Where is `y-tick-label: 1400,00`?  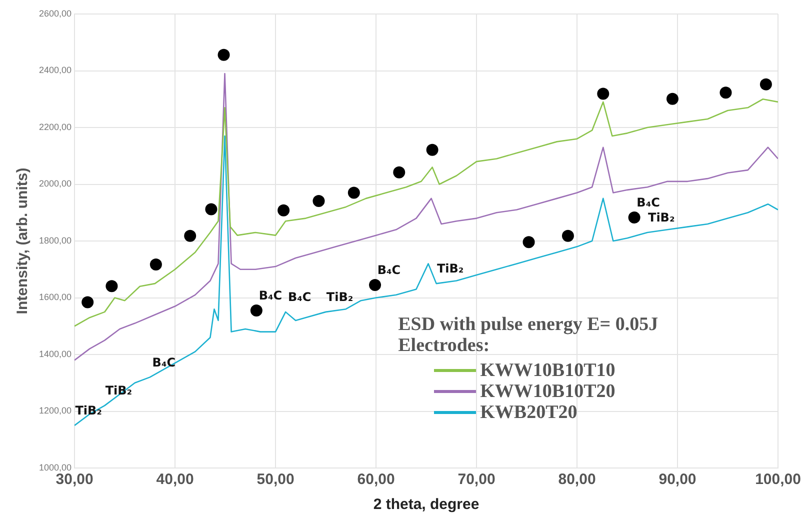
y-tick-label: 1400,00 is located at coordinates (55, 353).